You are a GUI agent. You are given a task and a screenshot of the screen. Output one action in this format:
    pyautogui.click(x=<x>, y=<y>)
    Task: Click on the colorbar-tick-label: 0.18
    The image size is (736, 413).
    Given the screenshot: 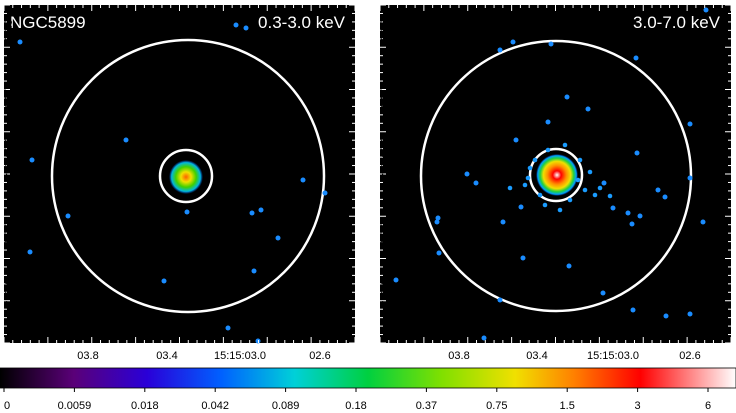 What is the action you would take?
    pyautogui.click(x=355, y=406)
    